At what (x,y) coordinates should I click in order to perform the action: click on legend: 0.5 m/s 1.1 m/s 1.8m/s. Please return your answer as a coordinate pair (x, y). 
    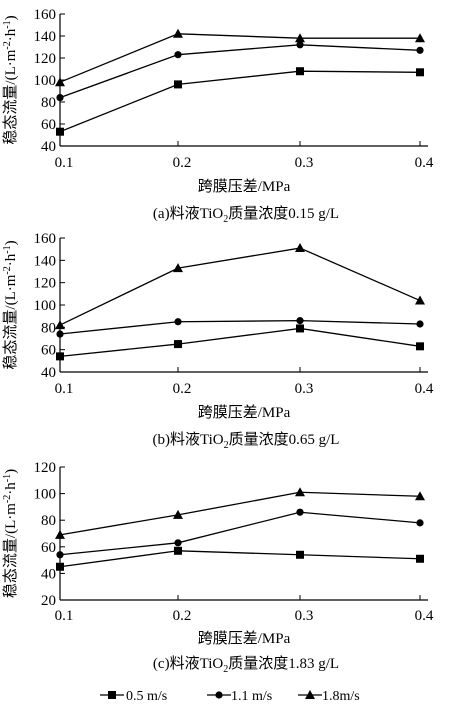
    Looking at the image, I should click on (230, 696).